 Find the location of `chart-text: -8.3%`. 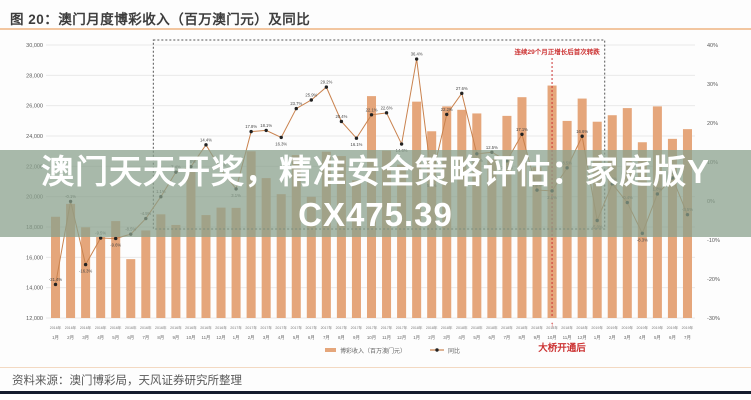

chart-text: -8.3% is located at coordinates (642, 239).